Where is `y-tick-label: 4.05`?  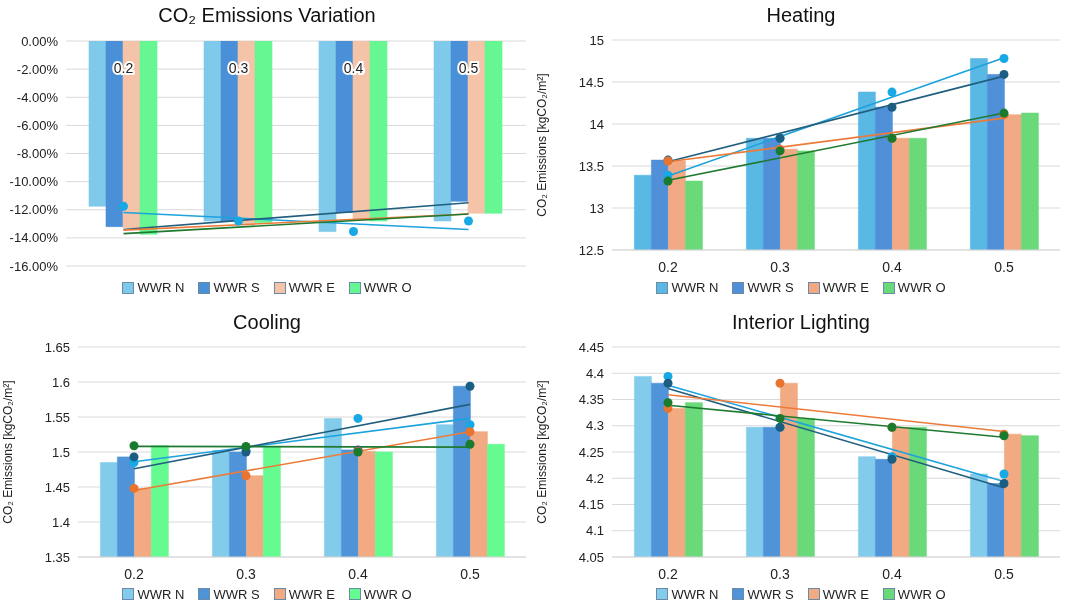
y-tick-label: 4.05 is located at coordinates (591, 557).